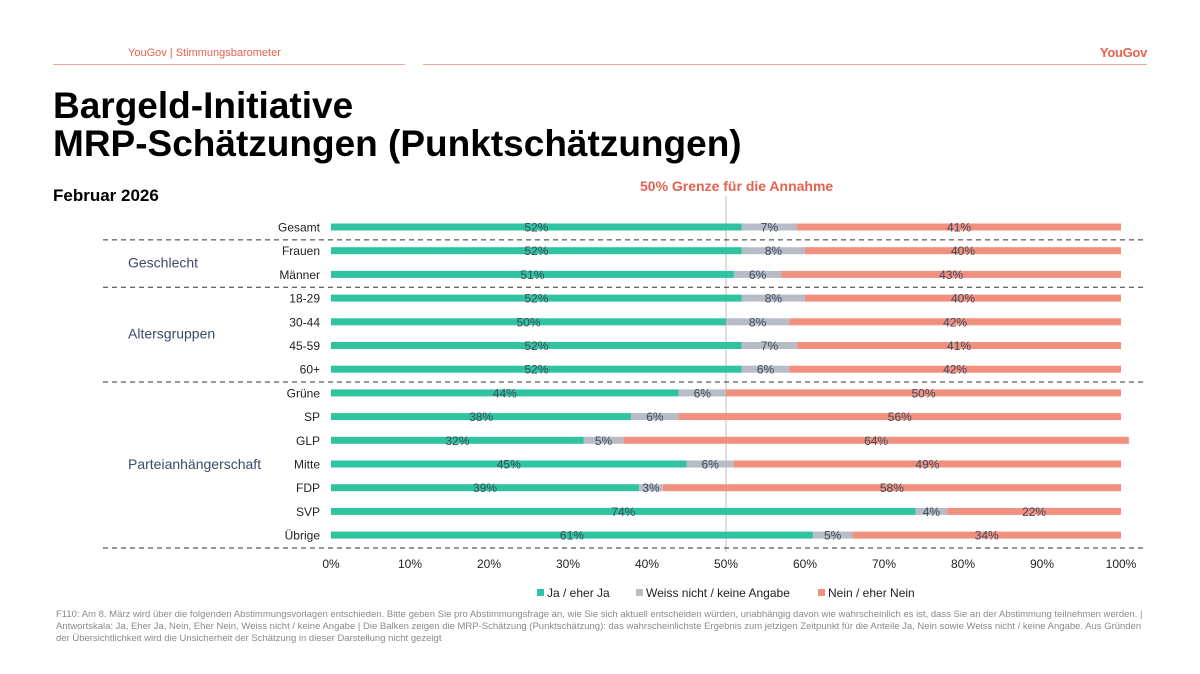  What do you see at coordinates (647, 564) in the screenshot?
I see `x-tick-label: 40%` at bounding box center [647, 564].